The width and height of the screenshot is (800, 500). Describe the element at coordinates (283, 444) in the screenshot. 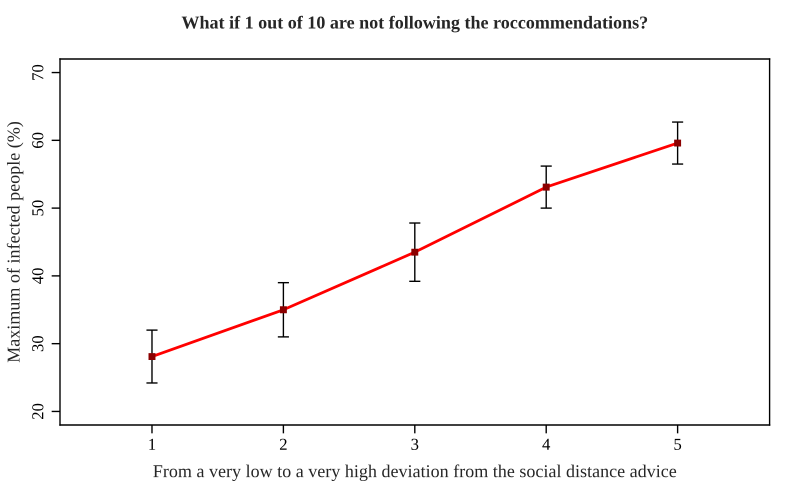

I see `x-tick-label: 2` at that location.